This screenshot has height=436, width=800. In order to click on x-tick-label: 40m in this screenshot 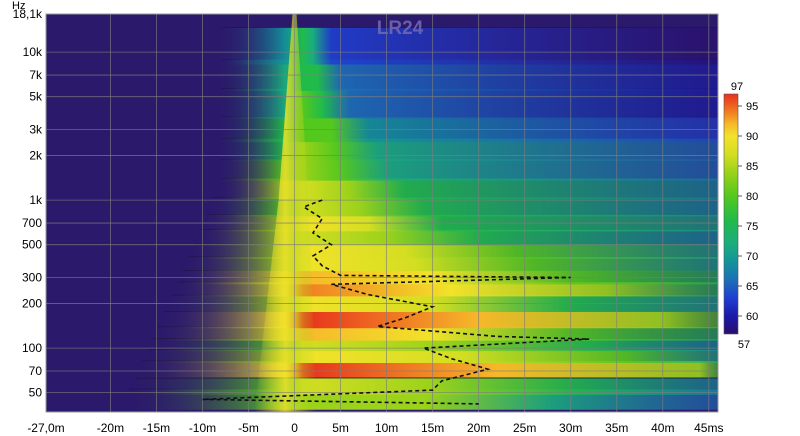, I will do `click(662, 428)`.